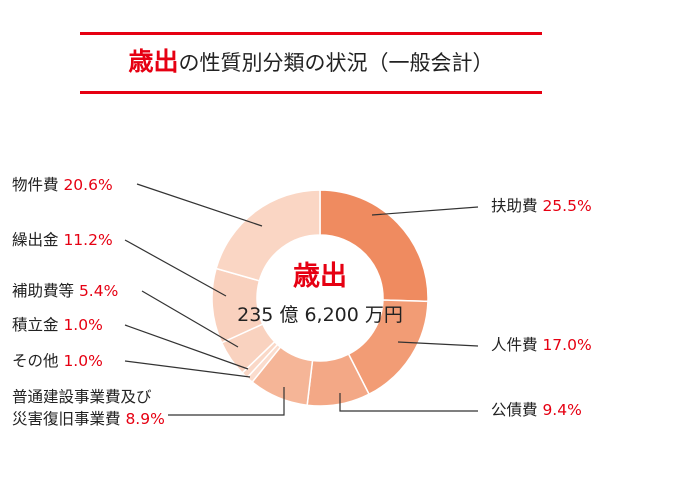  Describe the element at coordinates (311, 92) in the screenshot. I see `title-rule-bottom` at that location.